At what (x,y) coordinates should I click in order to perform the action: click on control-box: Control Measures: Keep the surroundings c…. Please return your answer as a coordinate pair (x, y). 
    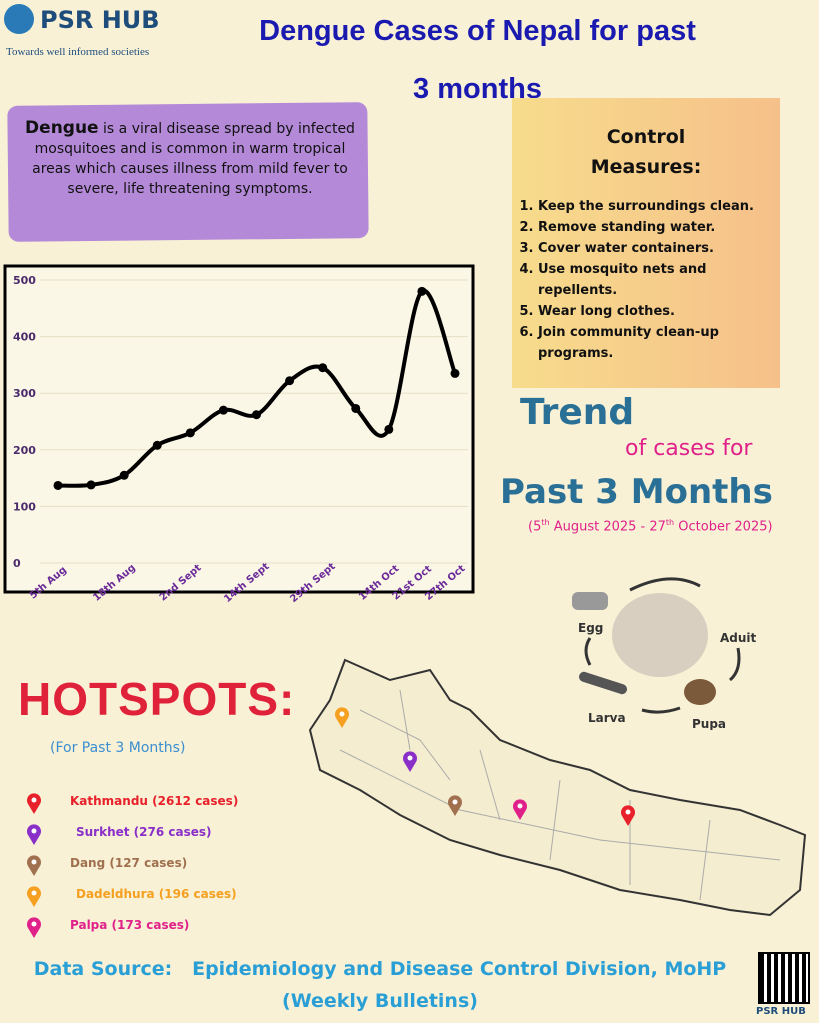
    Looking at the image, I should click on (646, 243).